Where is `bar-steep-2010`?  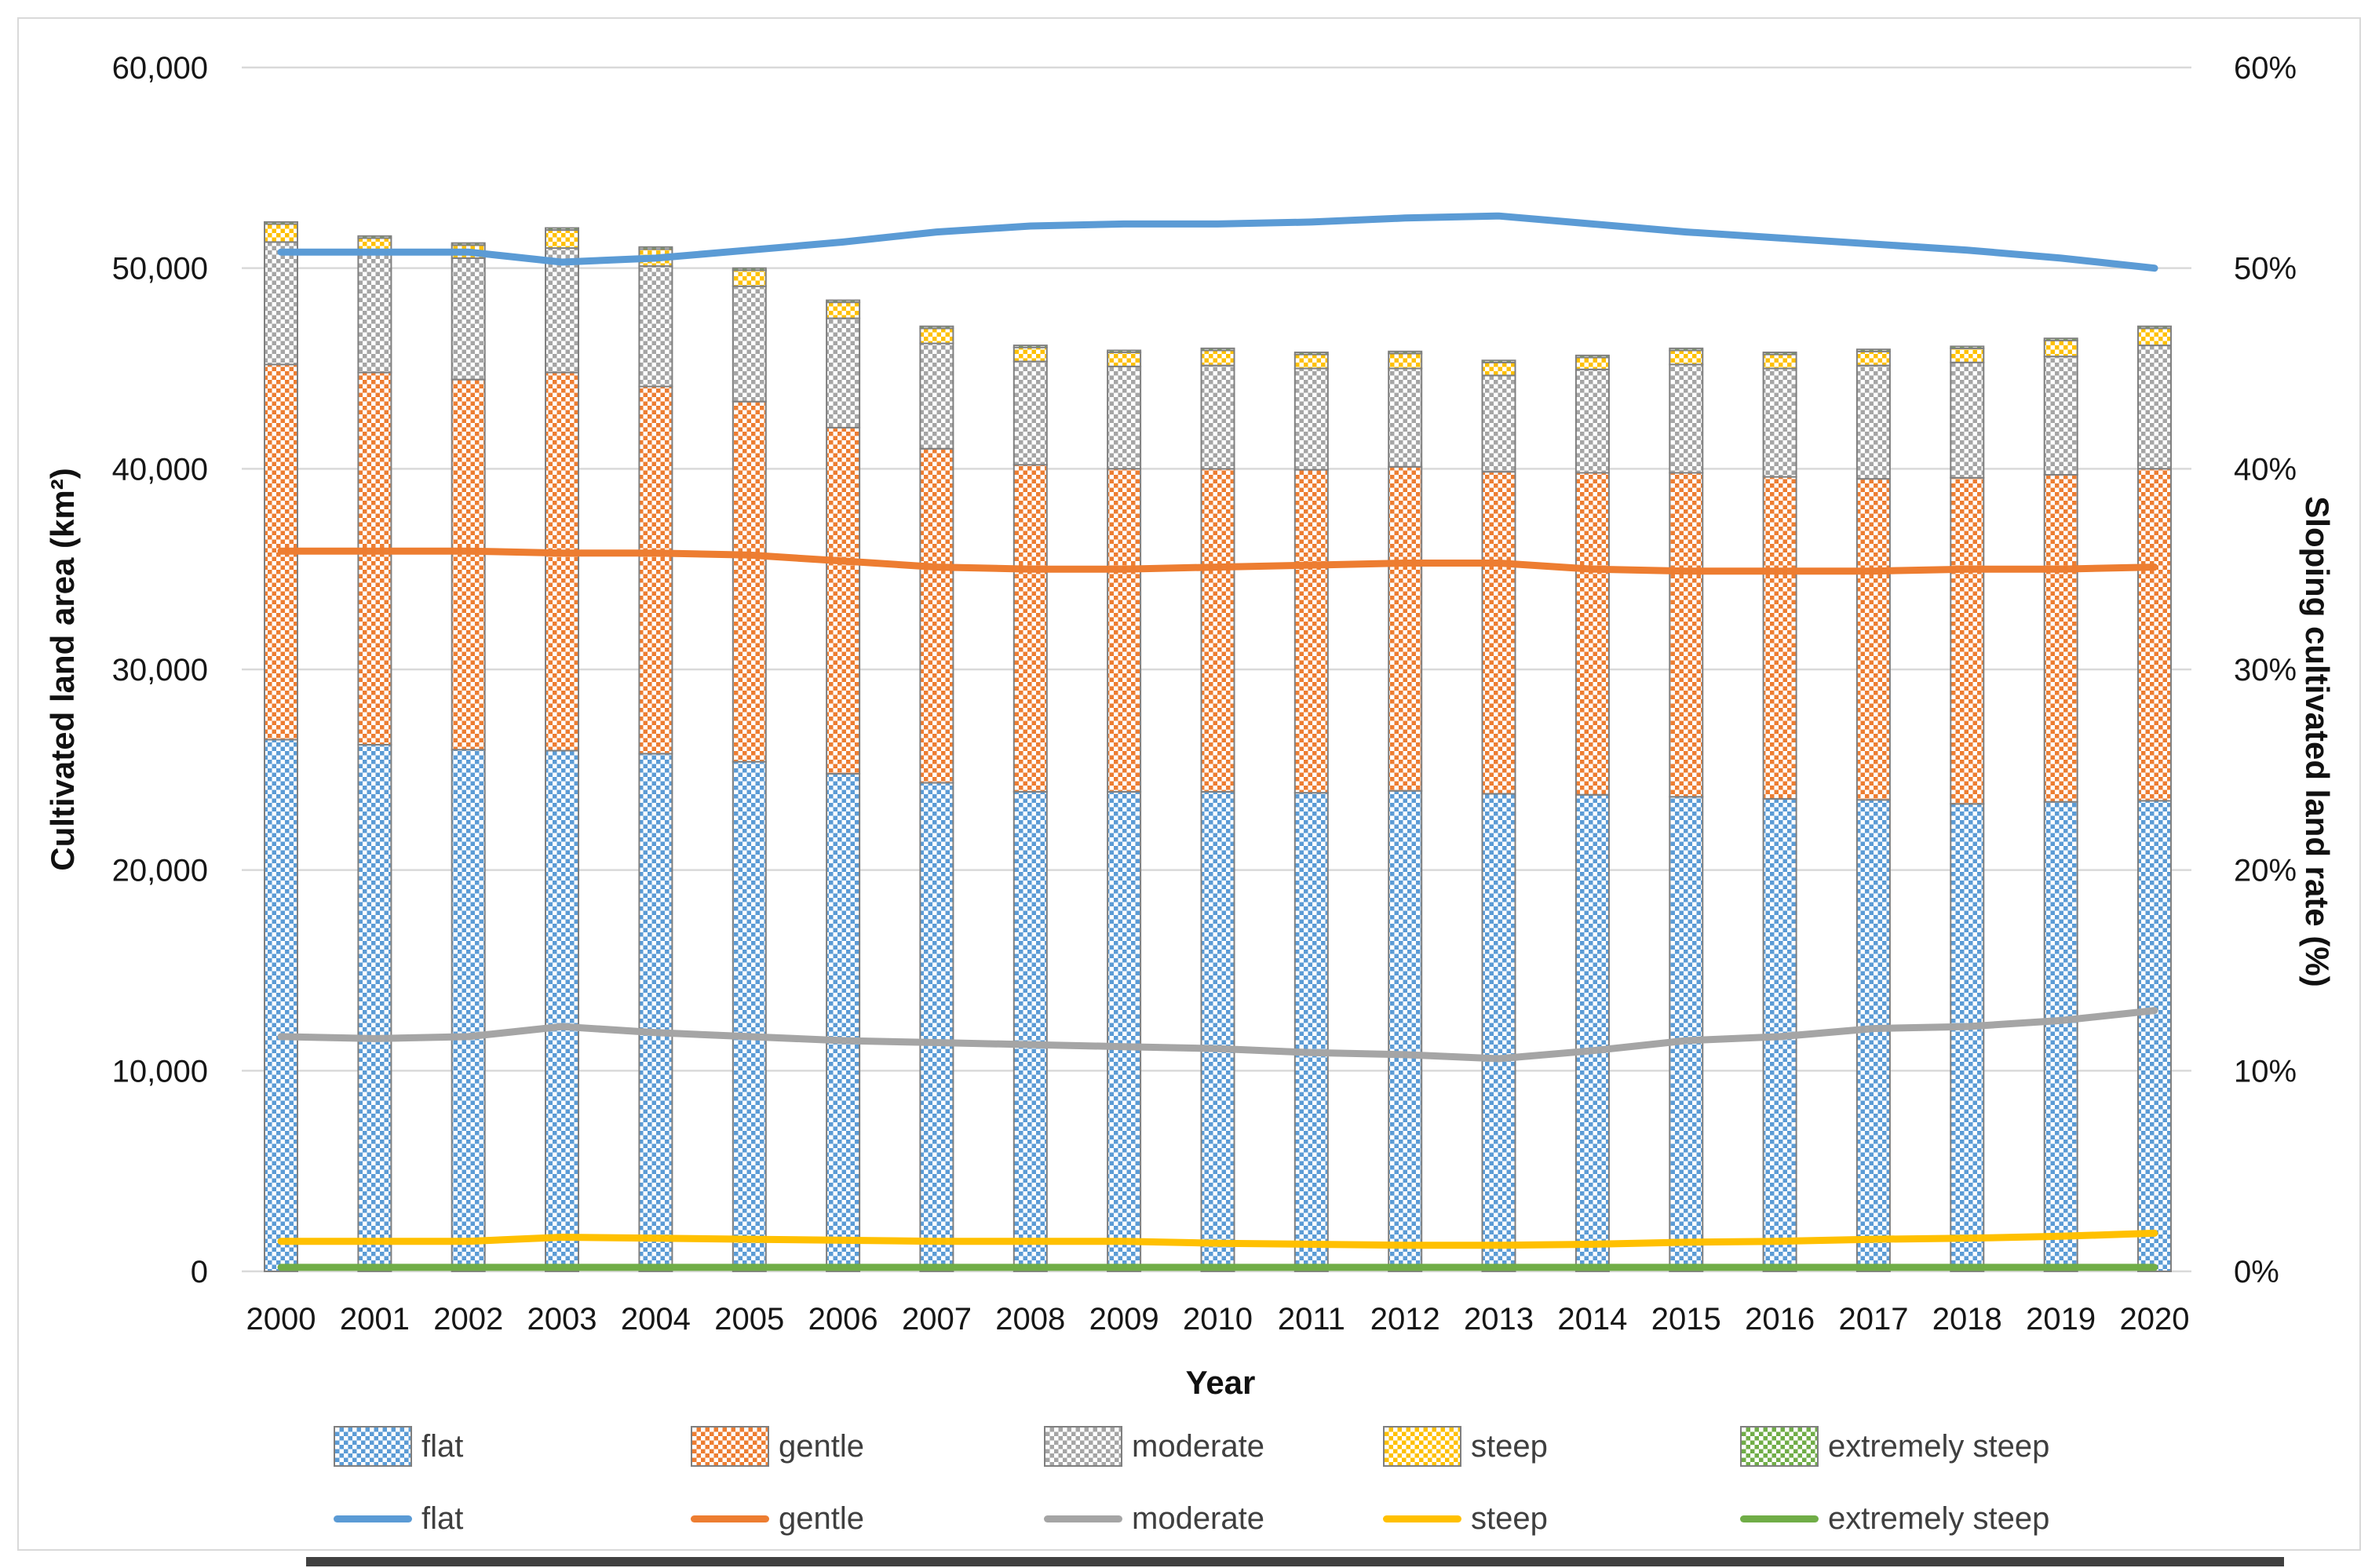 bar-steep-2010 is located at coordinates (1217, 357).